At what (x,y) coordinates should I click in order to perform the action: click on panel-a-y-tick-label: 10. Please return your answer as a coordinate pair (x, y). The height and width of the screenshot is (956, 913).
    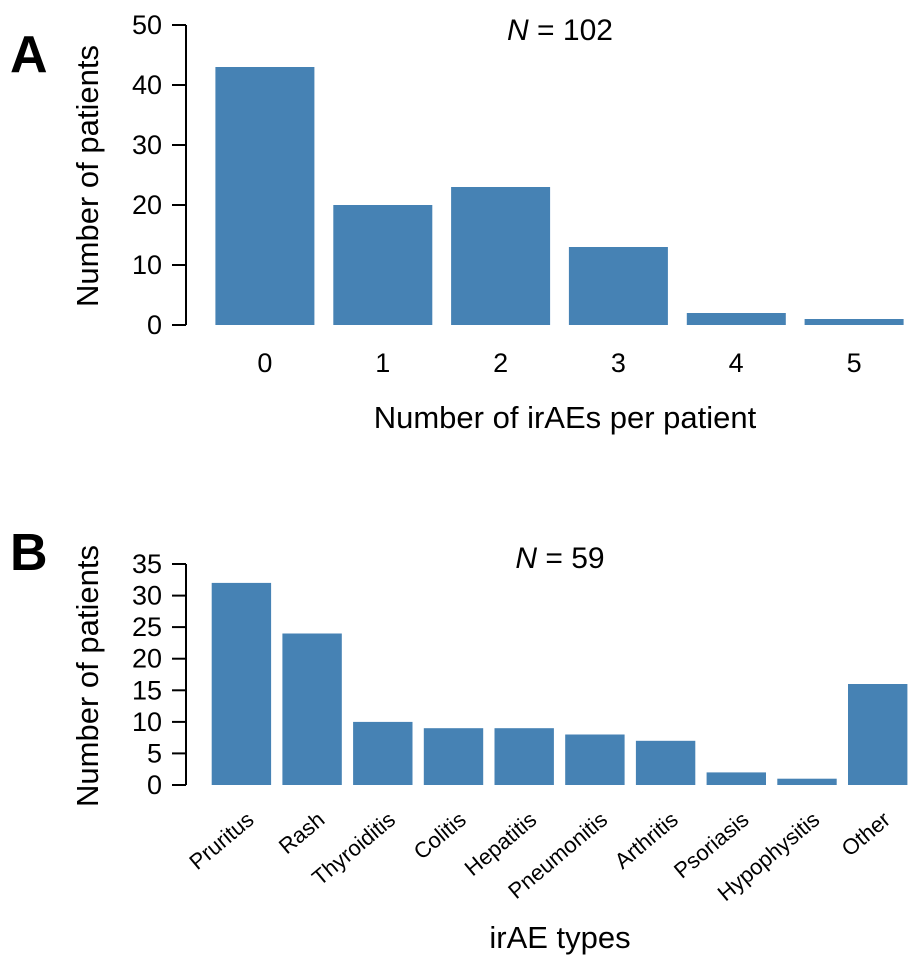
    Looking at the image, I should click on (147, 265).